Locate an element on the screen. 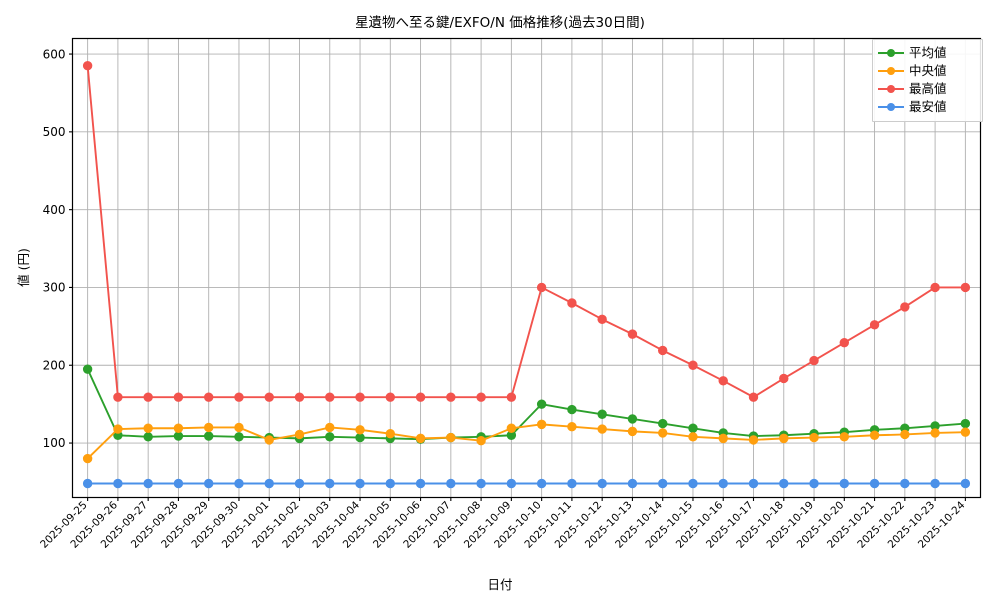 This screenshot has height=600, width=1000. x-axis-label: 日付 is located at coordinates (500, 584).